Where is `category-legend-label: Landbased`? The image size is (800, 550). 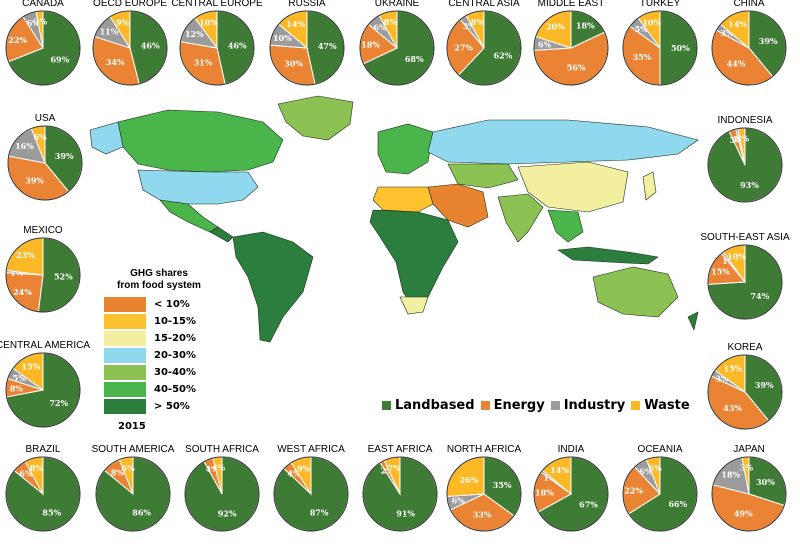 category-legend-label: Landbased is located at coordinates (435, 405).